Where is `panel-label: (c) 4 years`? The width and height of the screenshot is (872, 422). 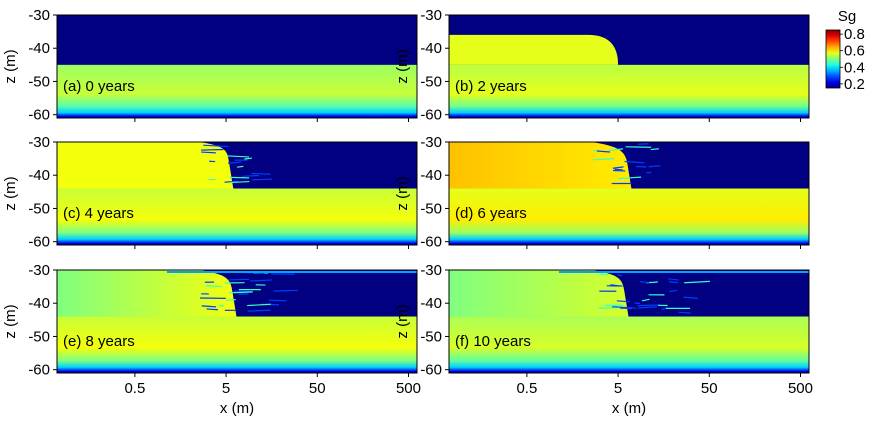
panel-label: (c) 4 years is located at coordinates (98, 213).